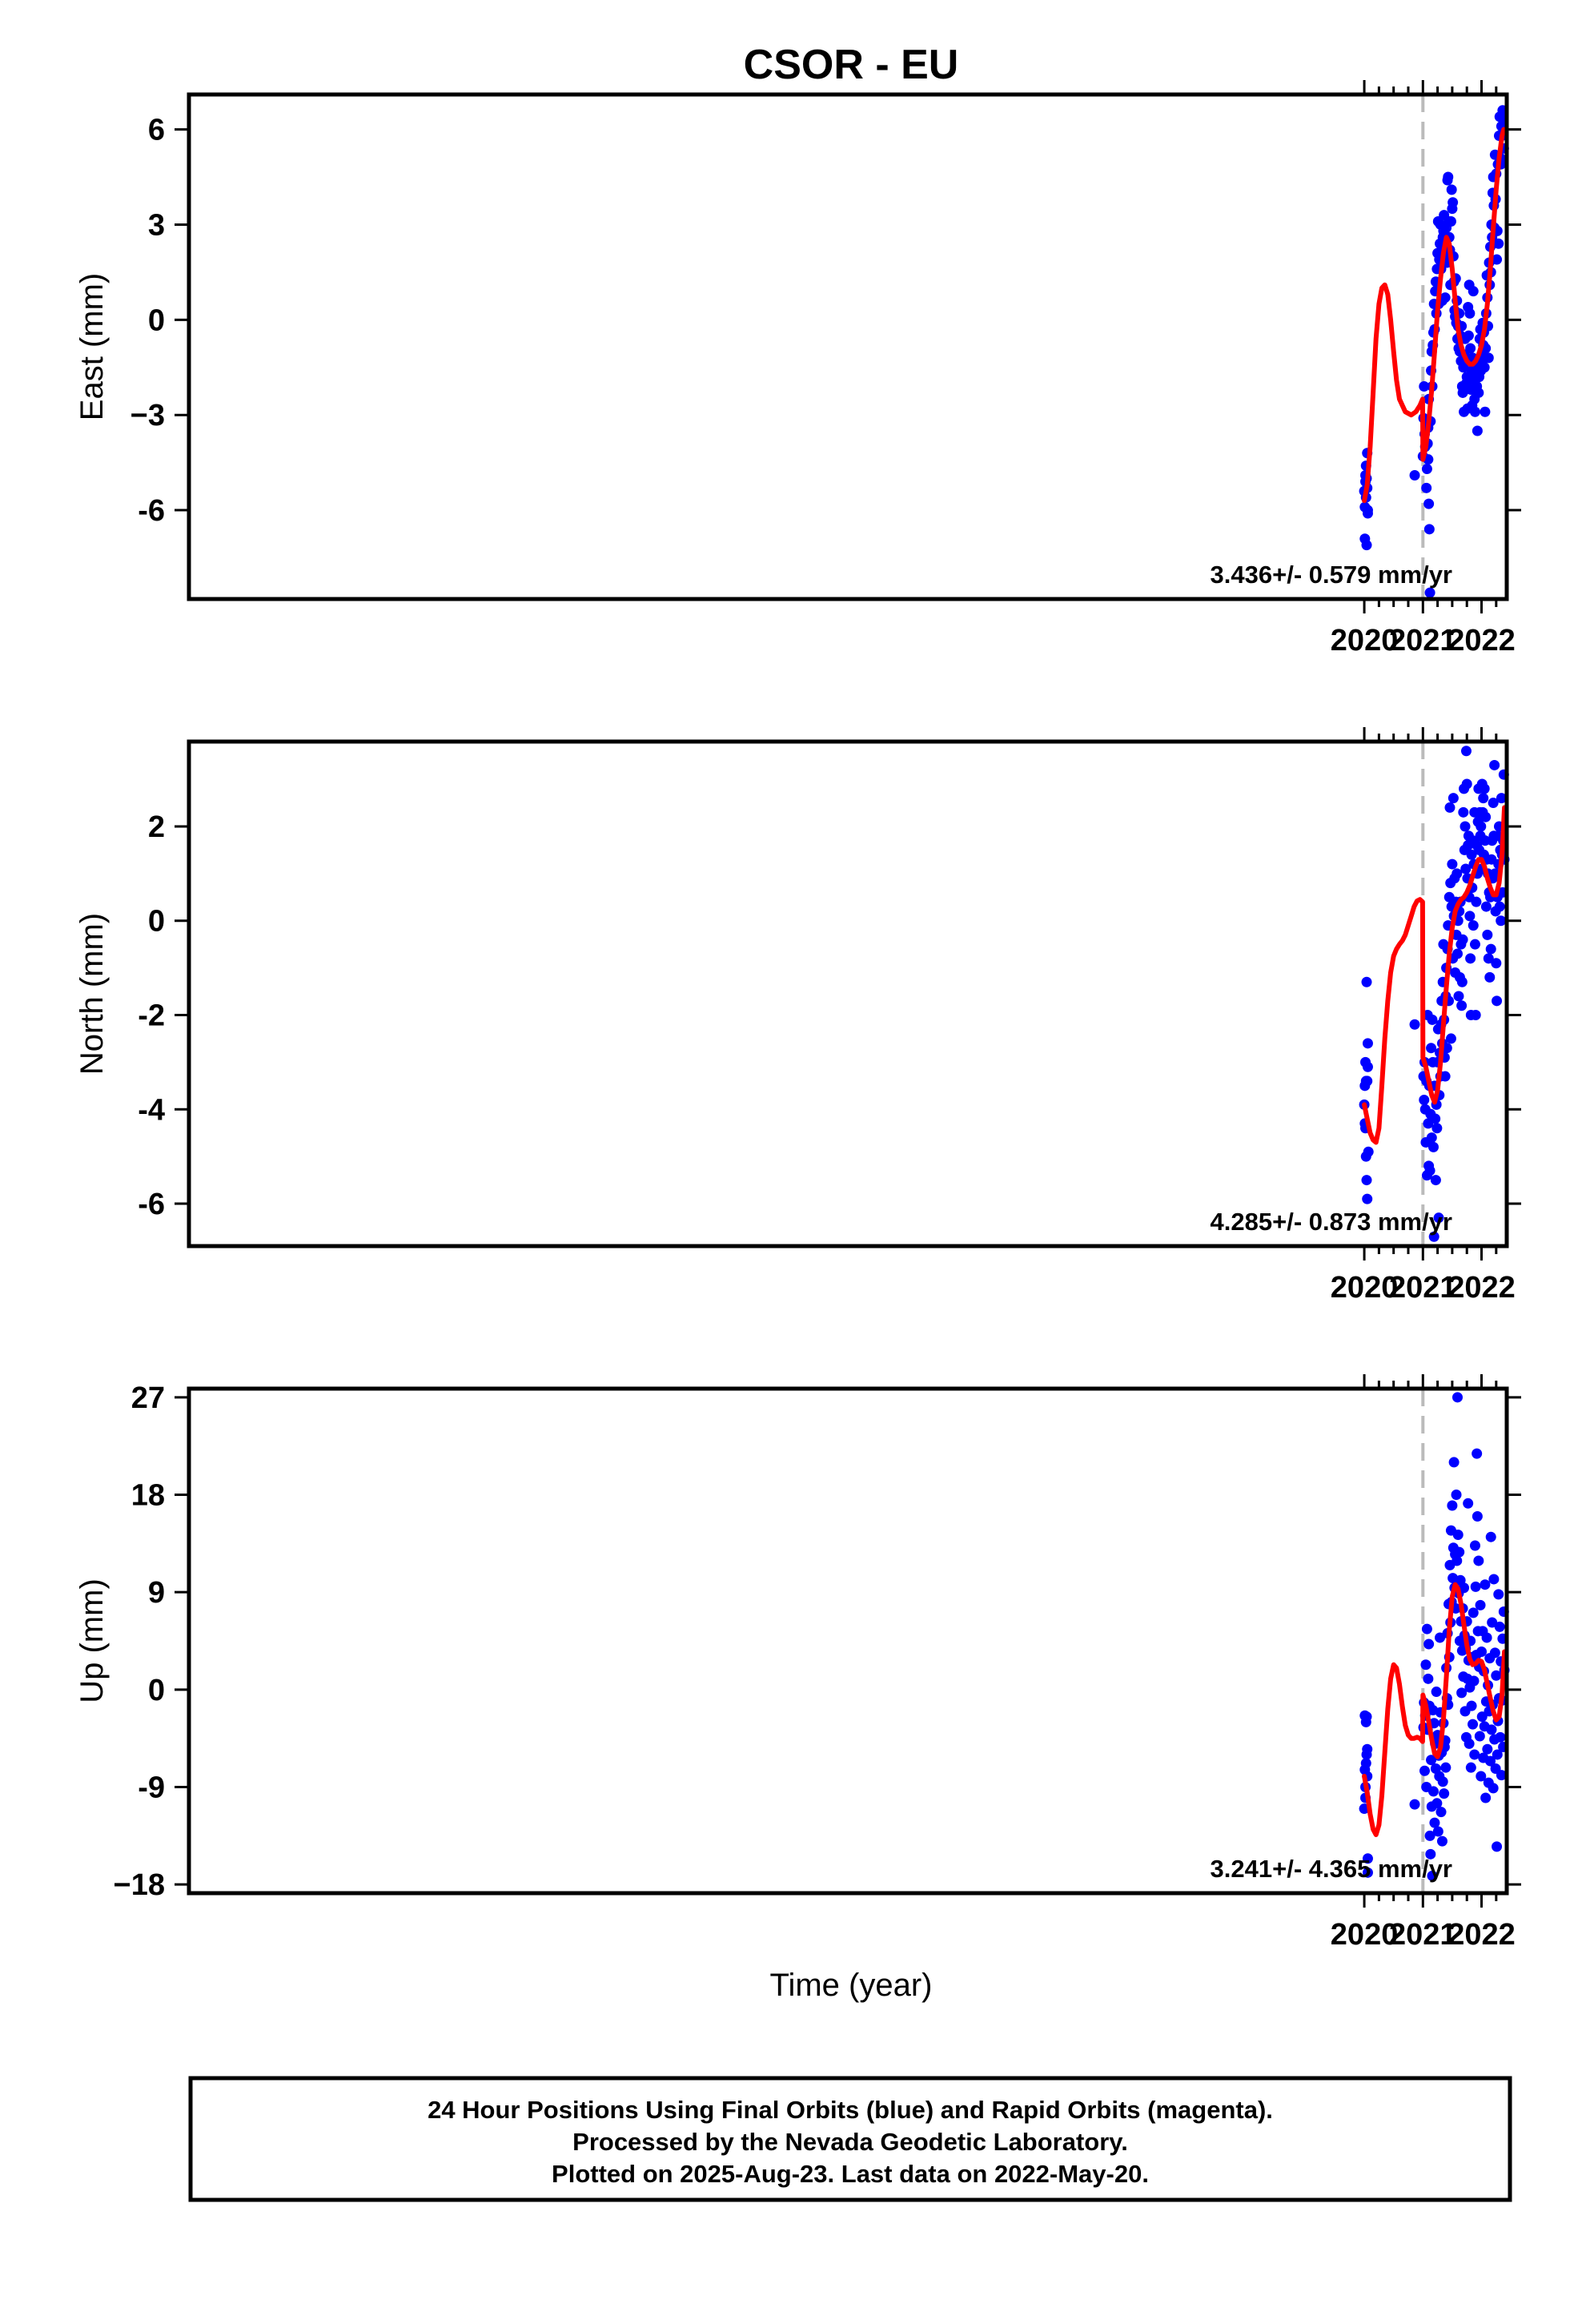 The height and width of the screenshot is (2324, 1582). I want to click on x-tick-label: 2022, so click(1481, 1935).